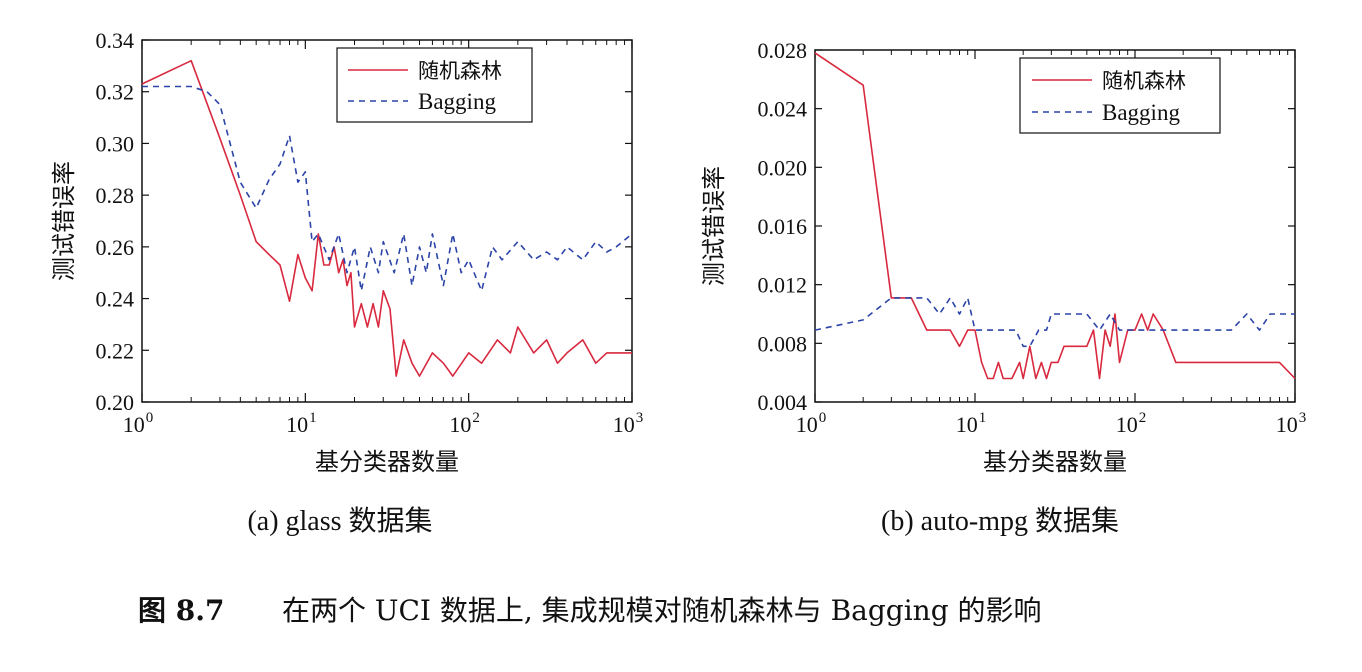  What do you see at coordinates (115, 402) in the screenshot?
I see `y-tick-label: 0.20` at bounding box center [115, 402].